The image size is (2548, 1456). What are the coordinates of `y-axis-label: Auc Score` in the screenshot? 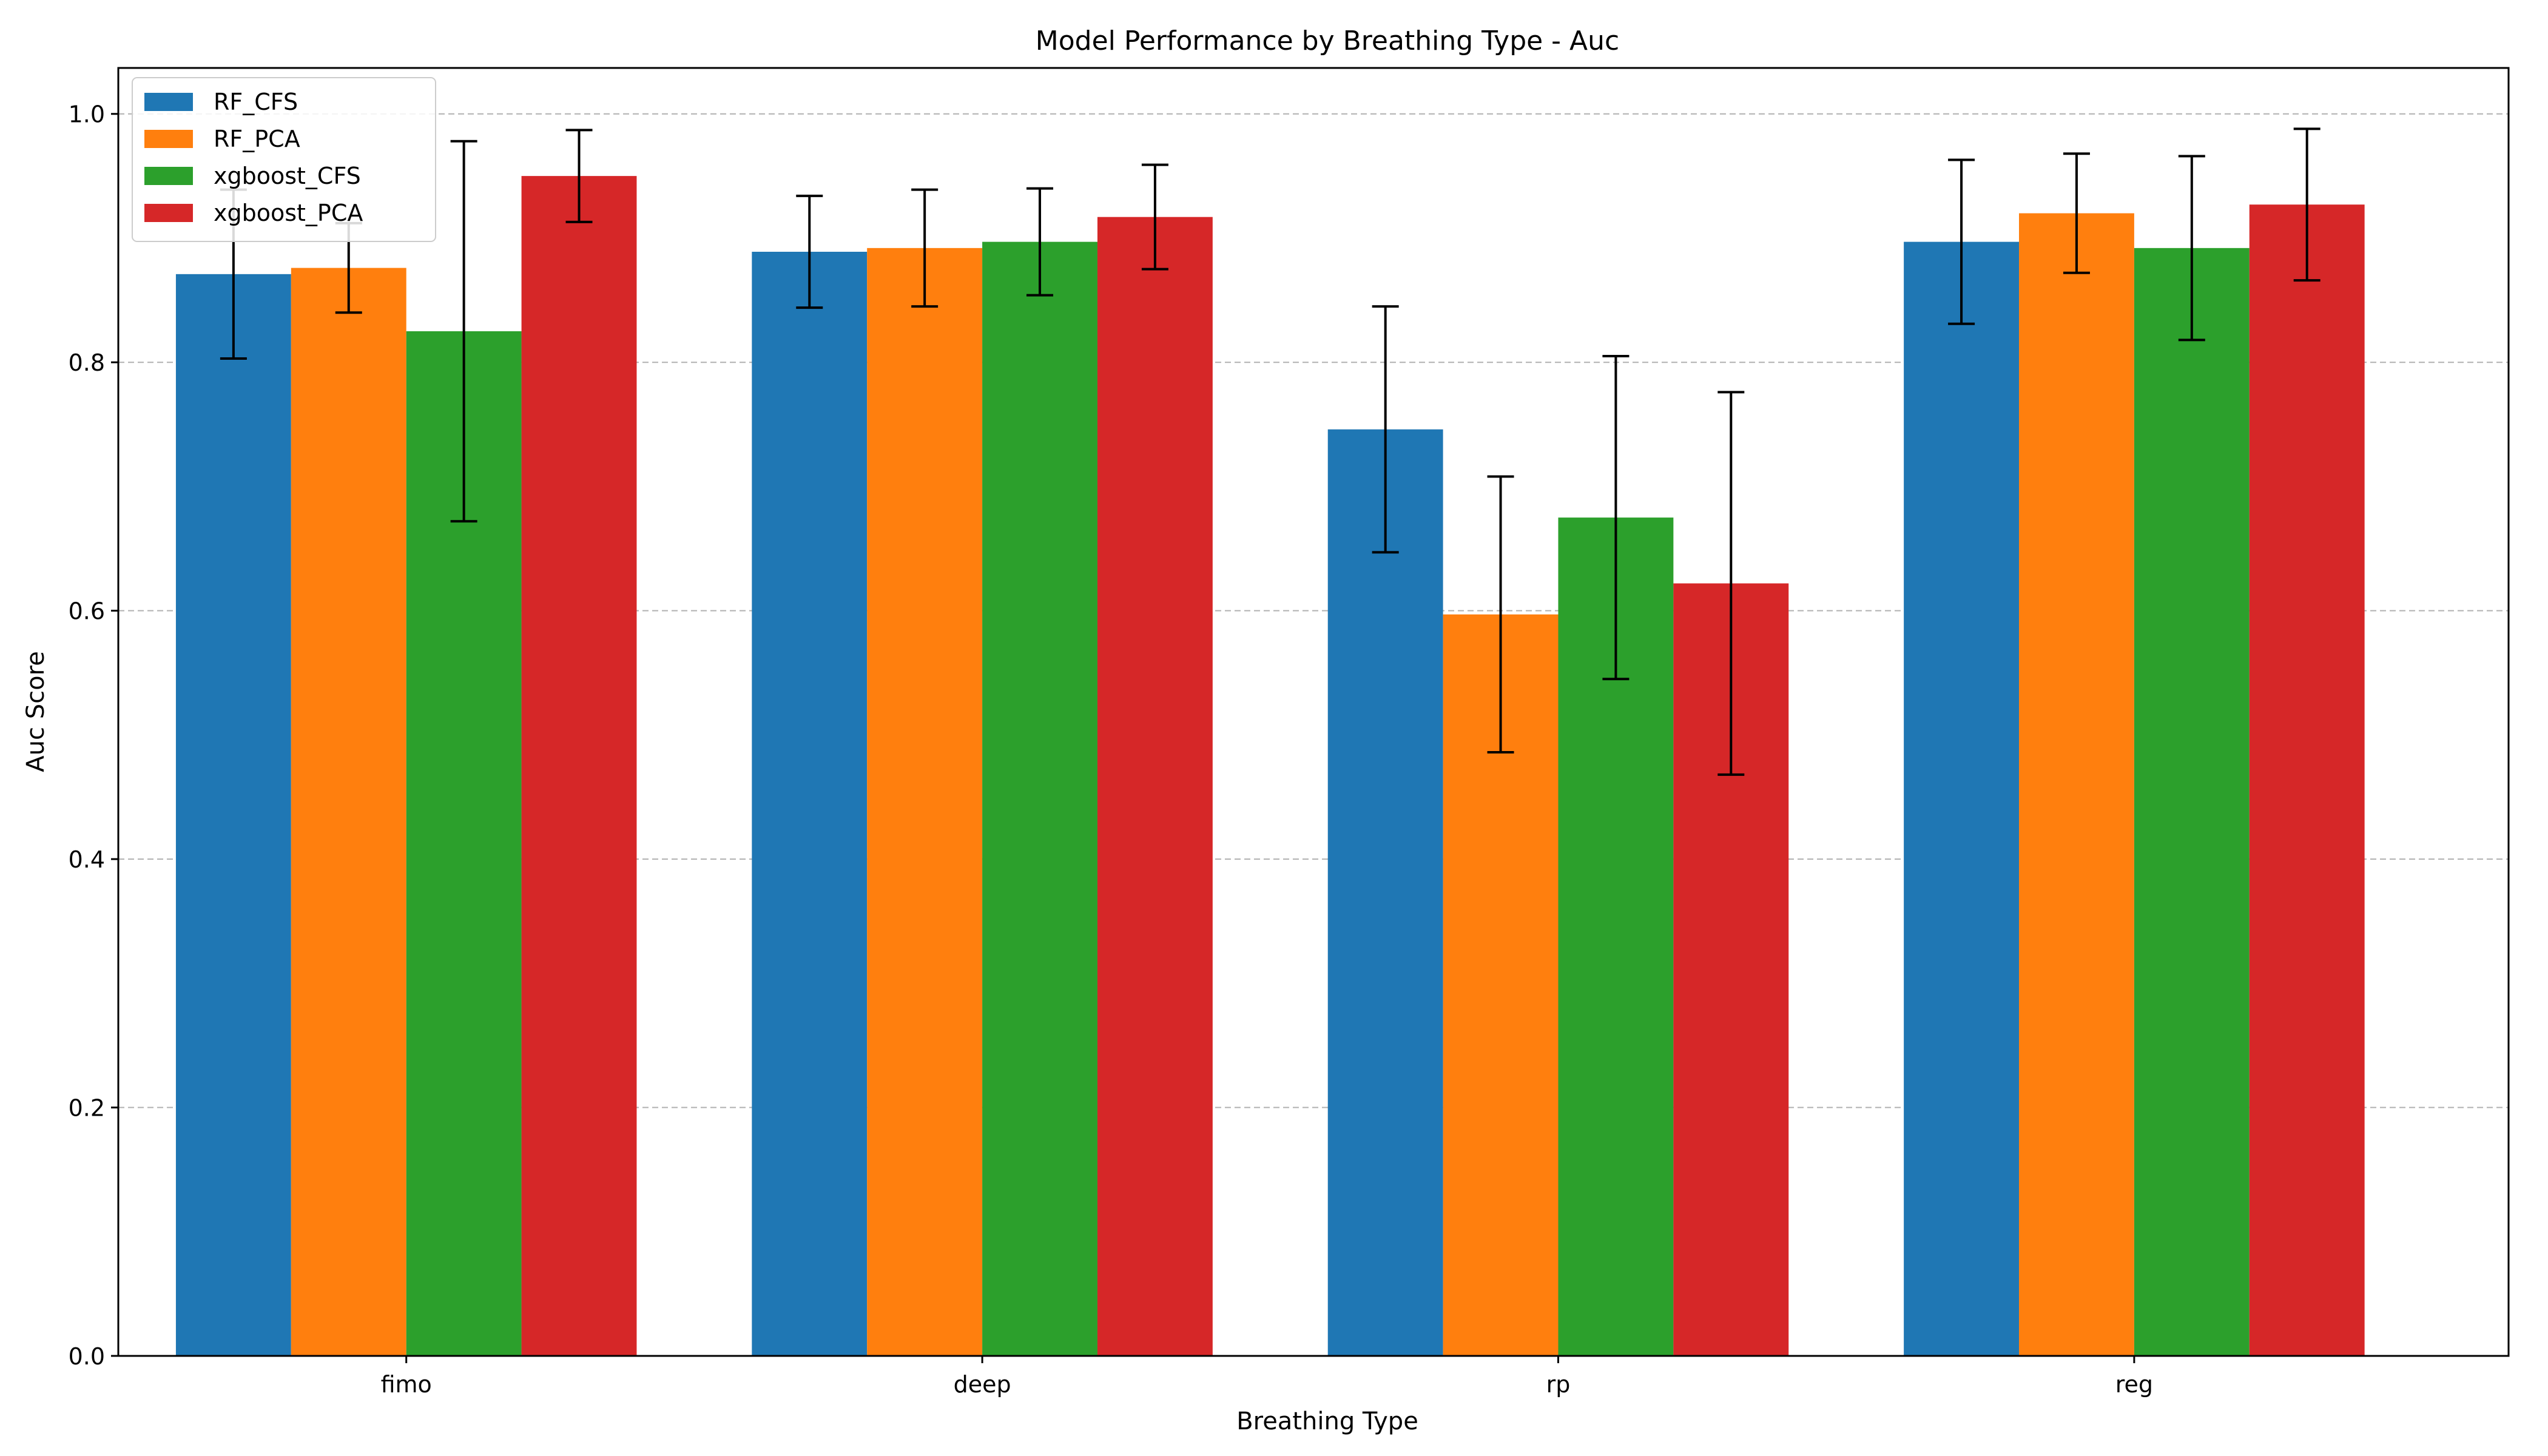 It's located at (36, 711).